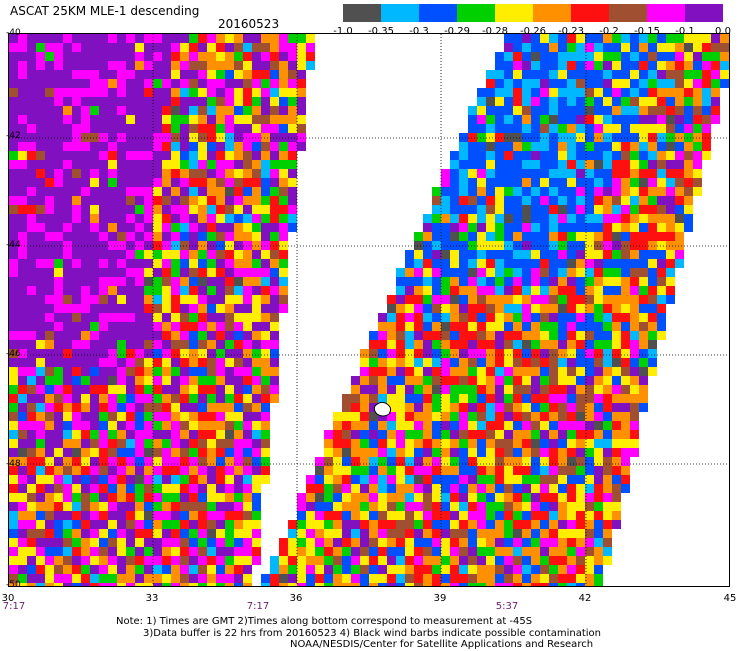 Image resolution: width=740 pixels, height=651 pixels. I want to click on latitude-label: -42, so click(13, 136).